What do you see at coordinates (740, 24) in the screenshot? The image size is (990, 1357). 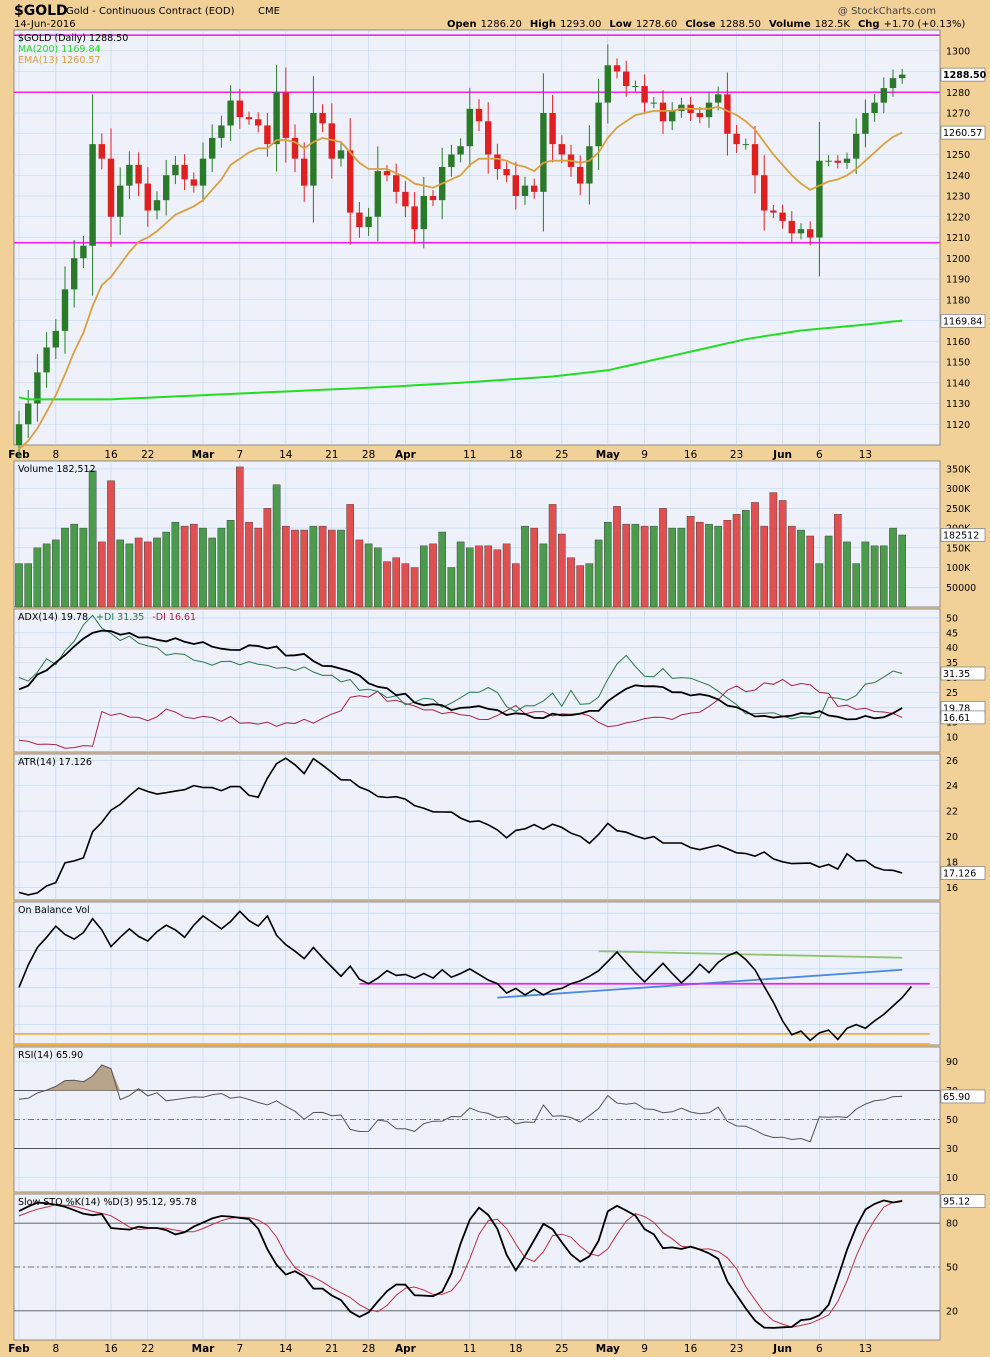 I see `ohlc-value: 1288.50` at bounding box center [740, 24].